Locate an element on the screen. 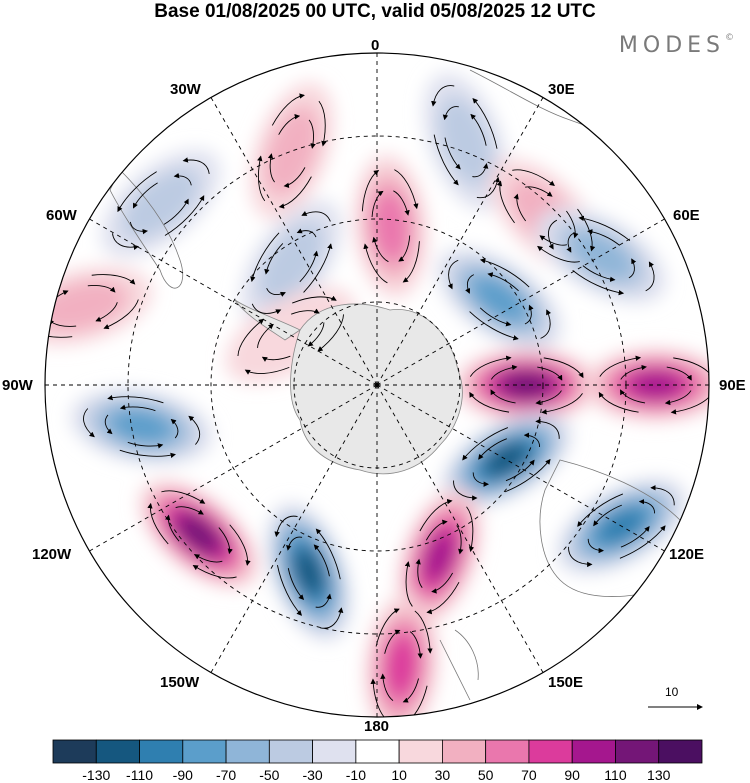 This screenshot has width=750, height=783. colorbar-tick-label: 130 is located at coordinates (659, 775).